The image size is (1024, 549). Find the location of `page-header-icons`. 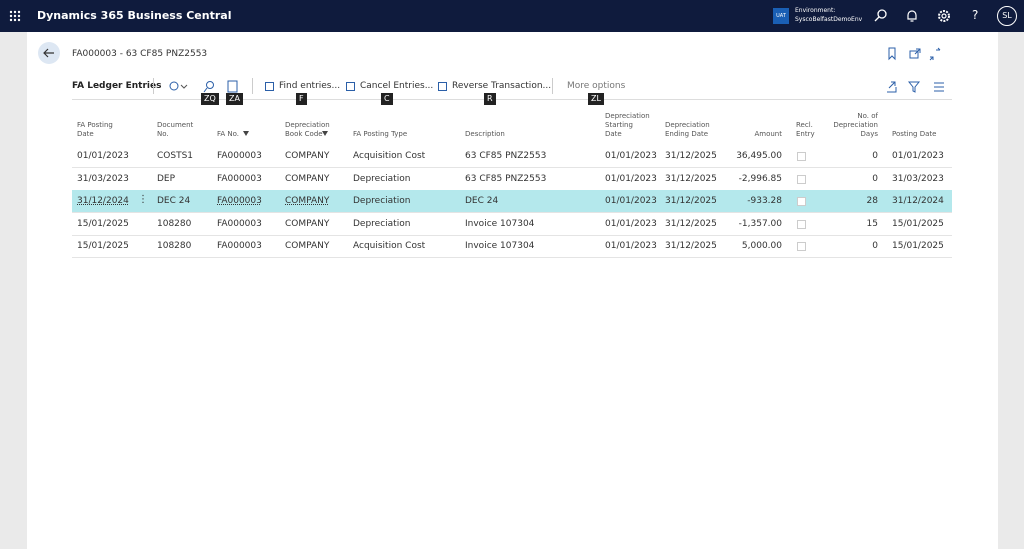

page-header-icons is located at coordinates (916, 54).